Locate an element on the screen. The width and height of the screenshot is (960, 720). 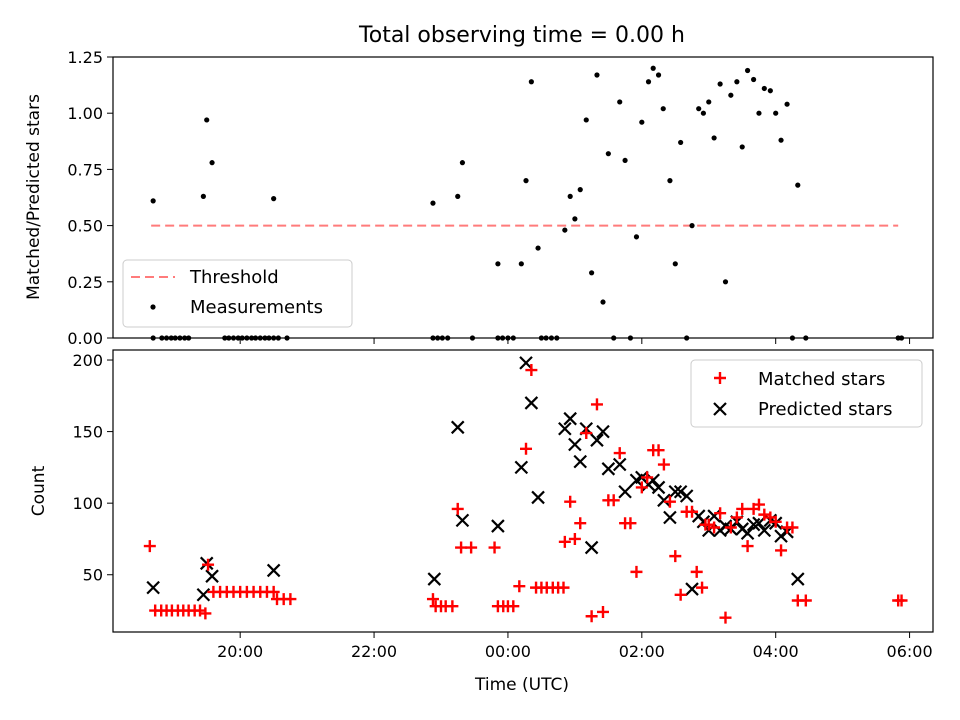
bottom-y-tick-label: 50 is located at coordinates (93, 575).